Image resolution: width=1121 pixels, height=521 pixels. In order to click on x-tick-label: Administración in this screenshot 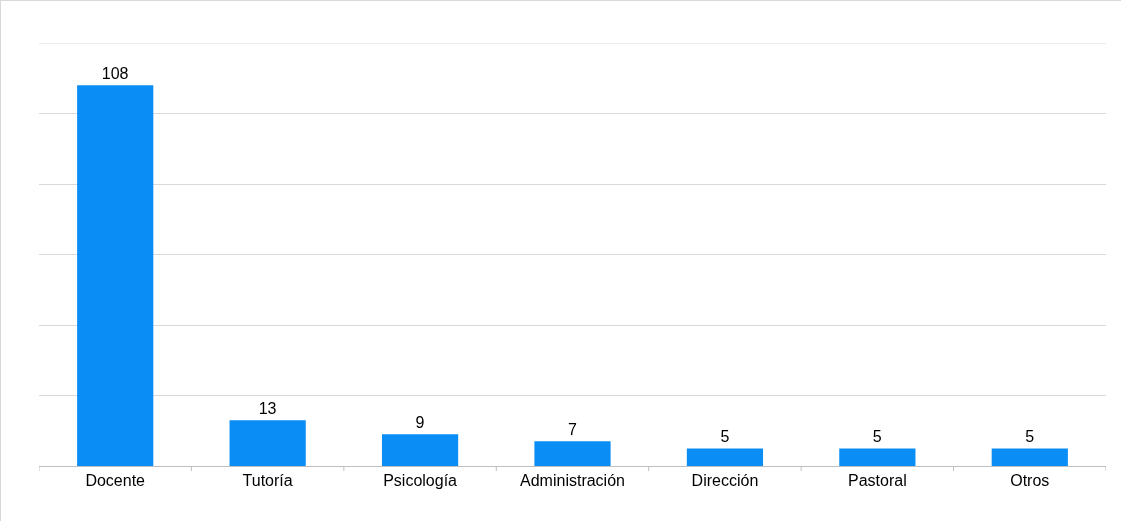, I will do `click(572, 481)`.